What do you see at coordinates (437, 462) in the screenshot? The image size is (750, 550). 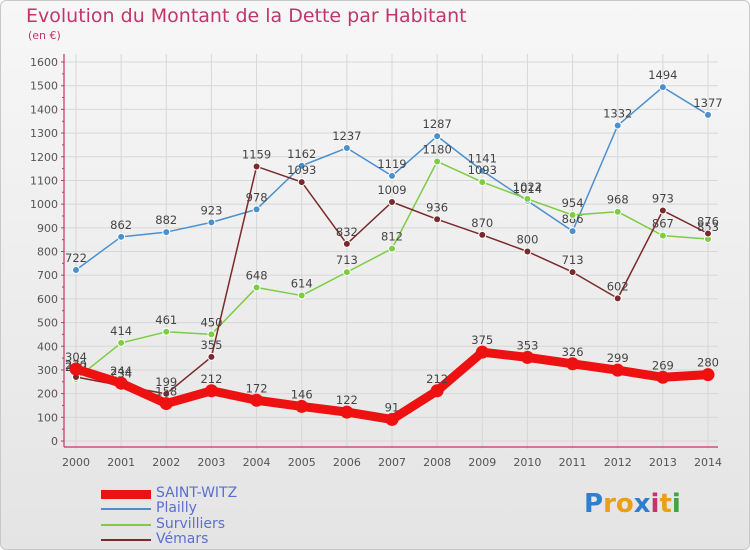 I see `x-tick-label: 2008` at bounding box center [437, 462].